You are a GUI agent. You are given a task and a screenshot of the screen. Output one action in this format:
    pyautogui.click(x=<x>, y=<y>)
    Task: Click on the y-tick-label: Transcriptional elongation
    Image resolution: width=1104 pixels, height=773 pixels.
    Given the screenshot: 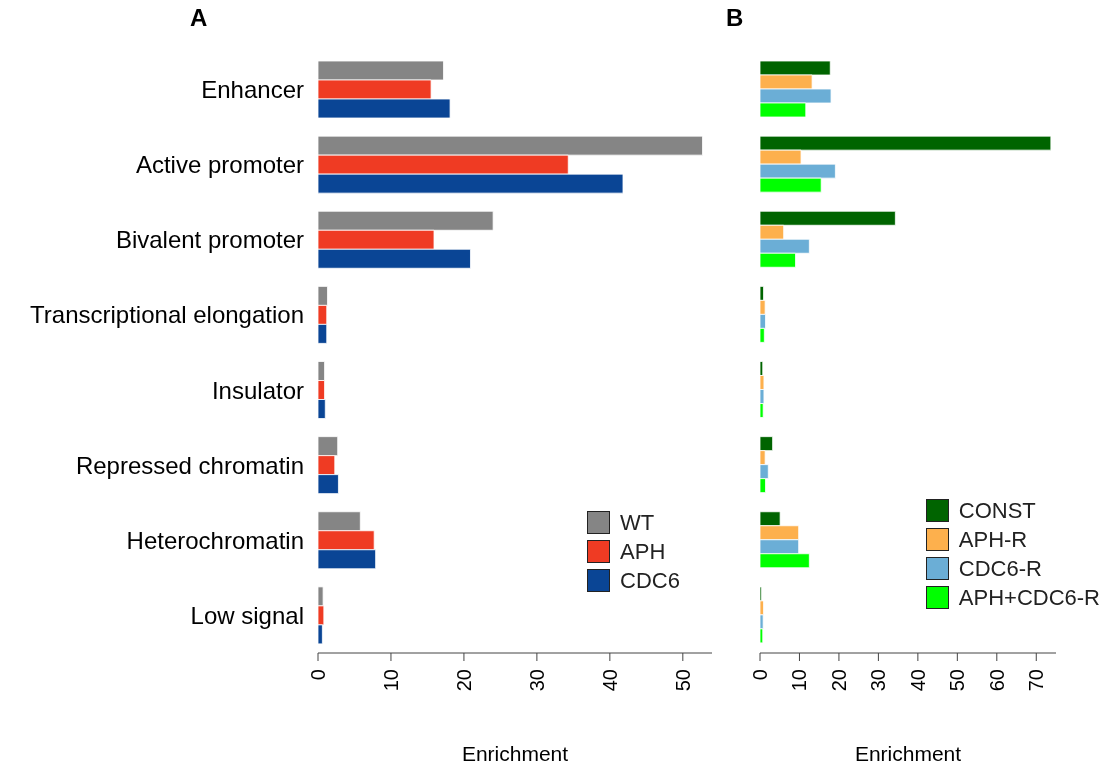 What is the action you would take?
    pyautogui.click(x=167, y=315)
    